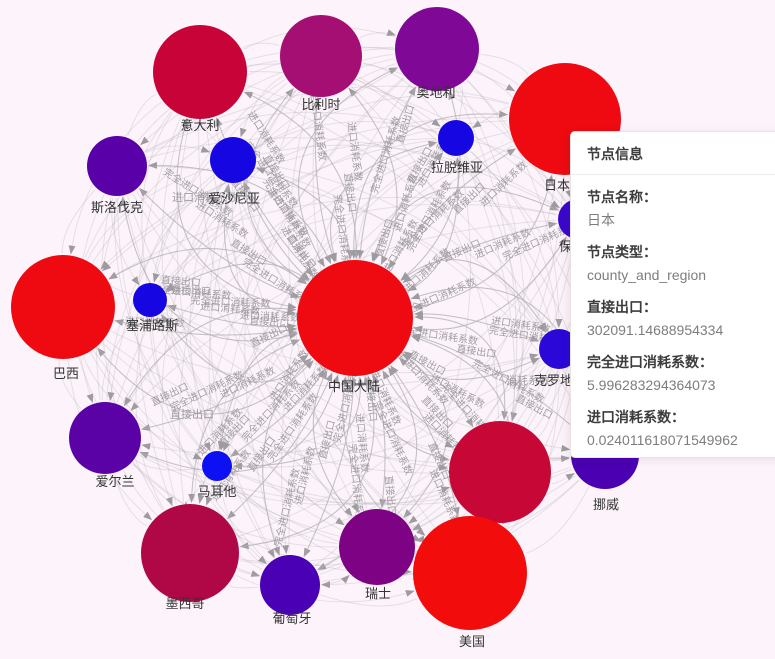  Describe the element at coordinates (650, 362) in the screenshot. I see `tooltip-row-label: 完全进口消耗系数：` at that location.